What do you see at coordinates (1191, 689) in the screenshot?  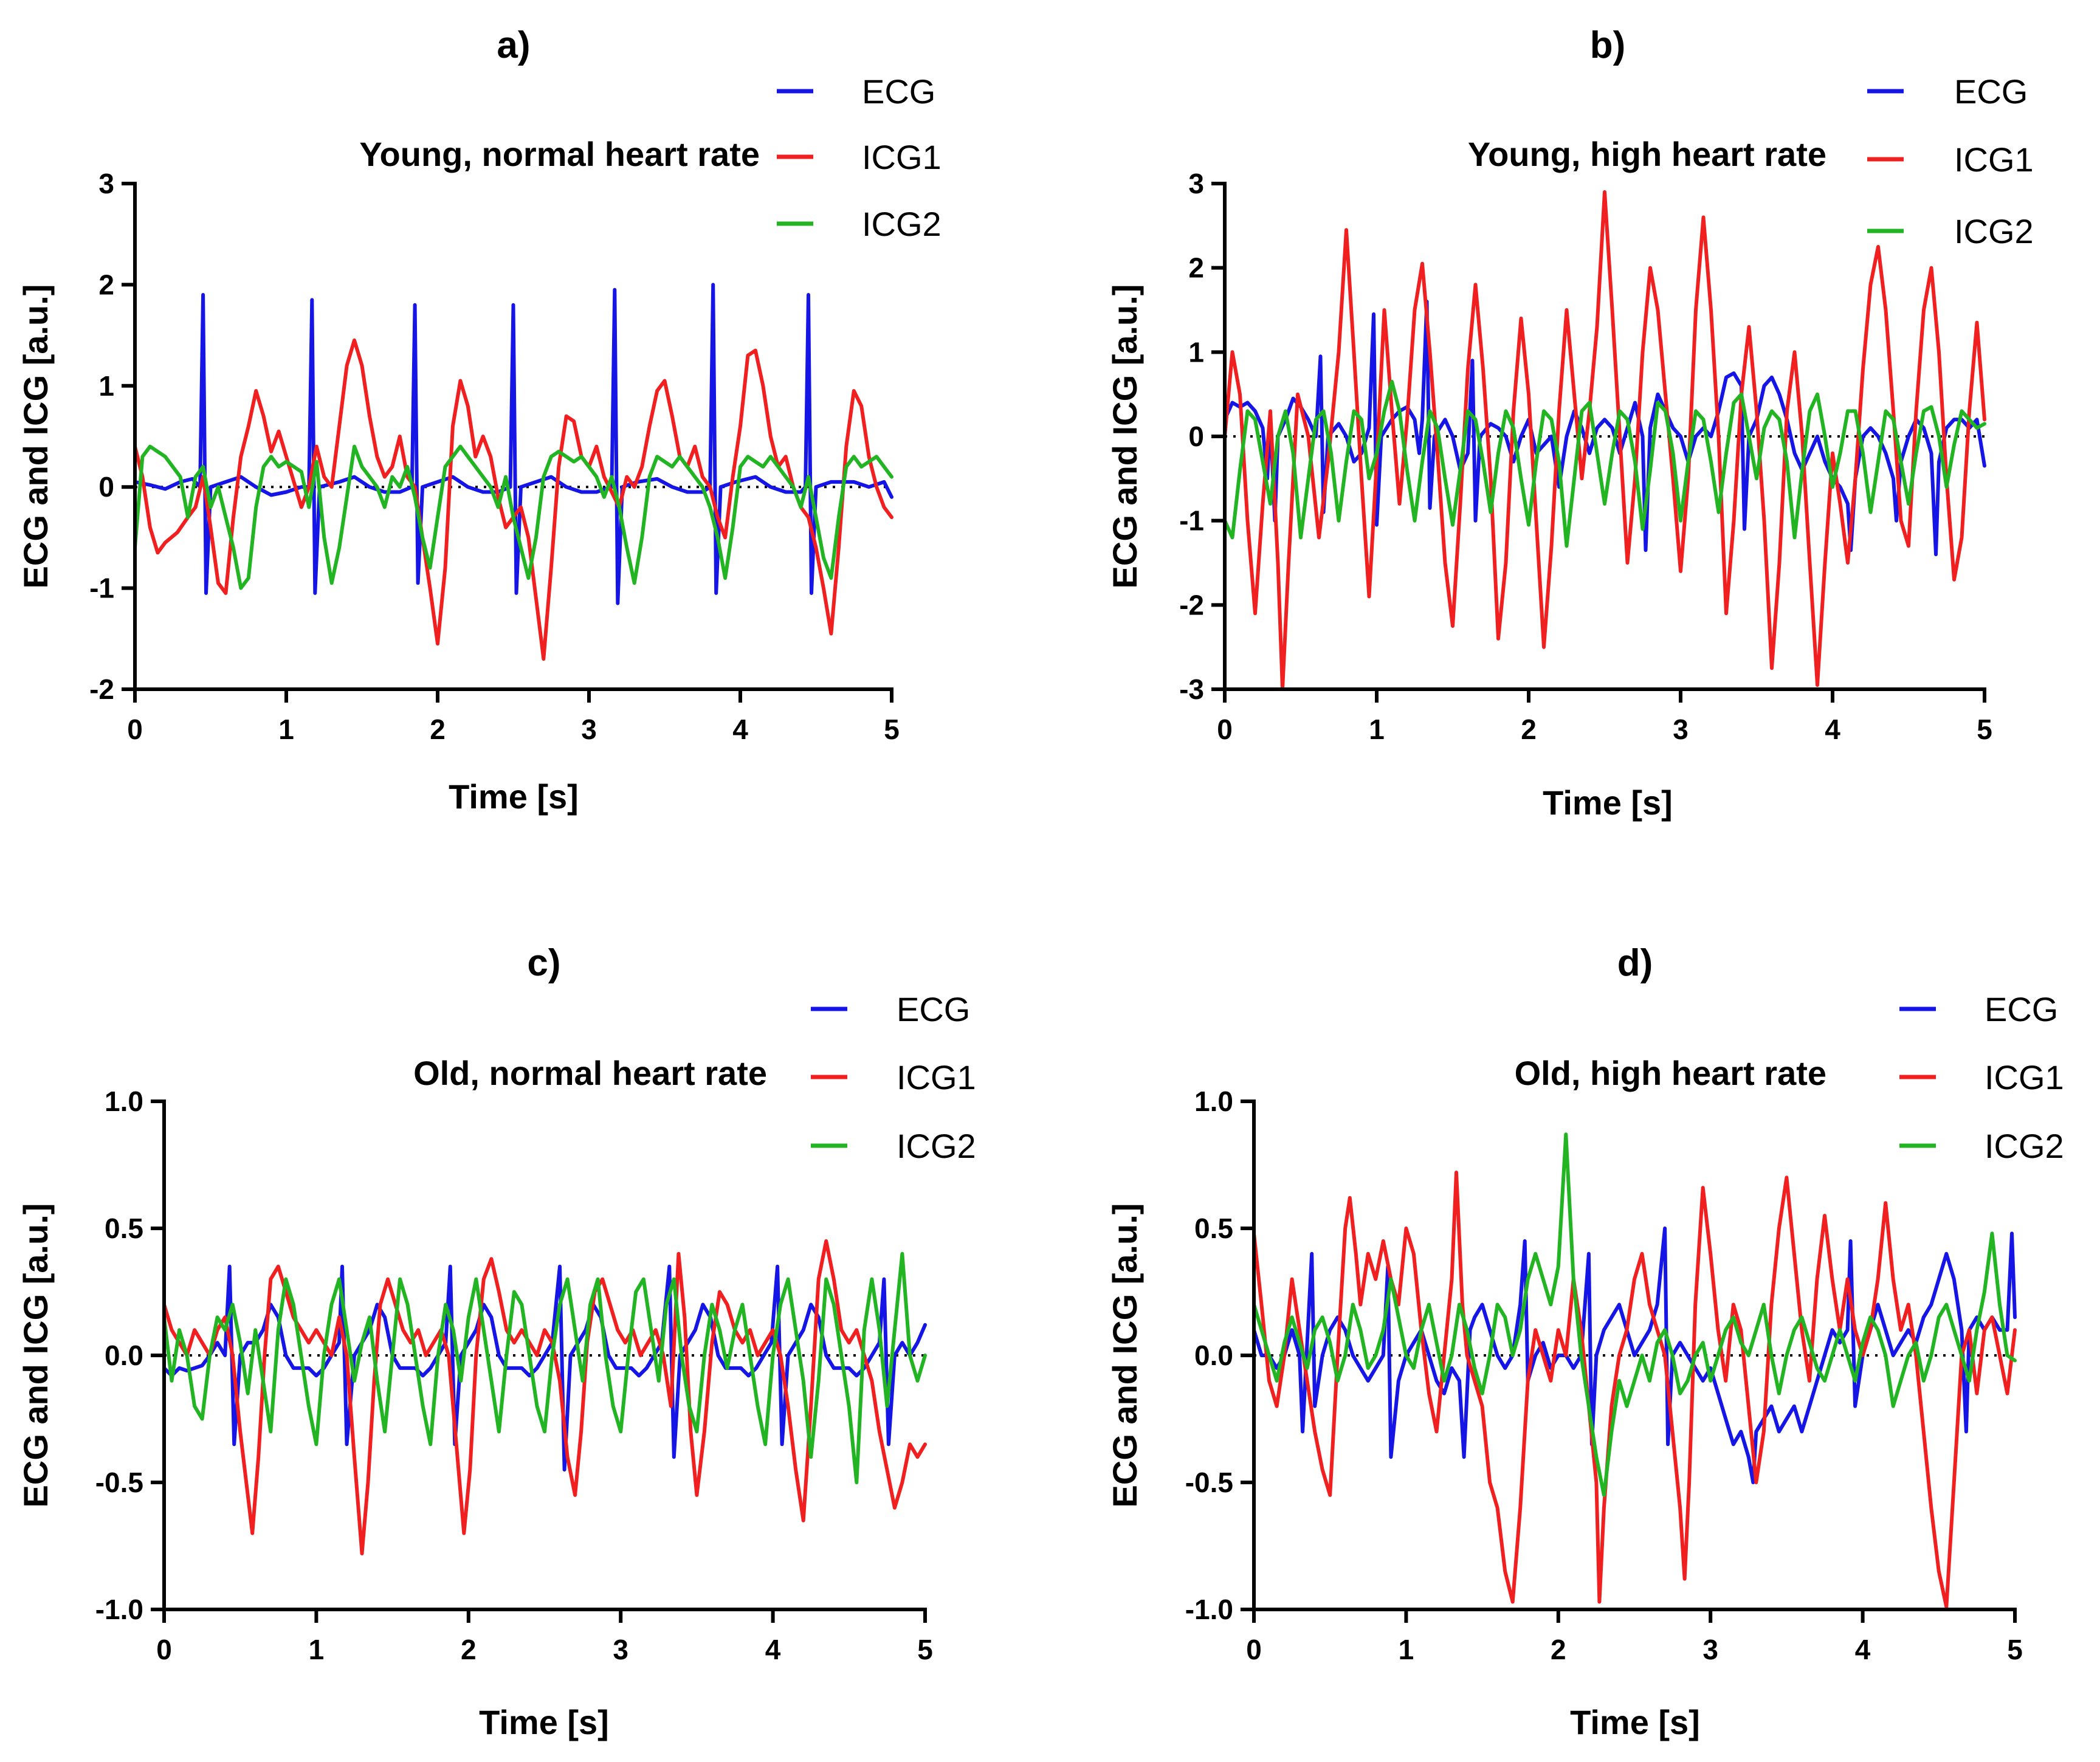 I see `y-tick-label: -3` at bounding box center [1191, 689].